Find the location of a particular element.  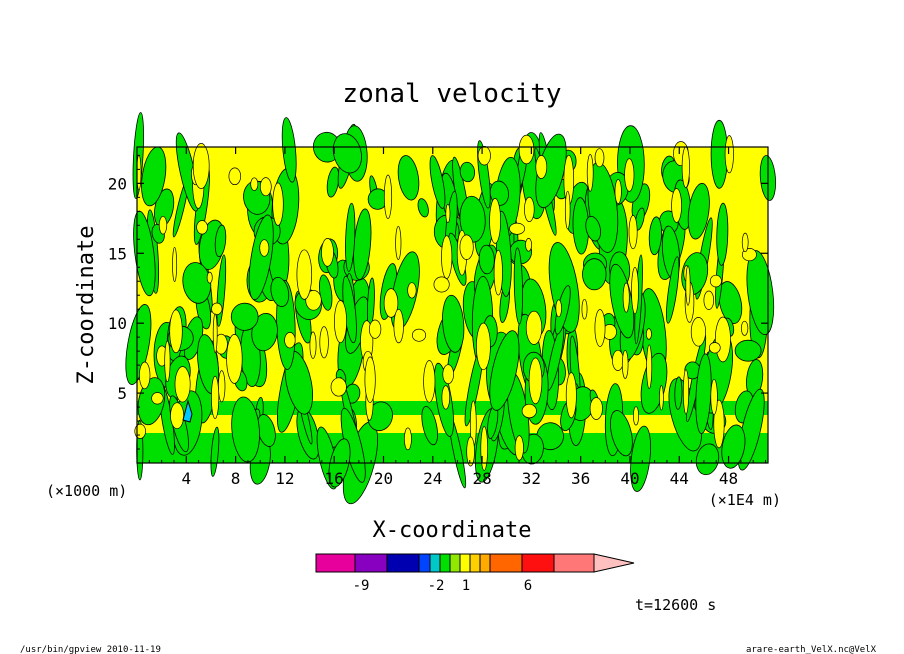

colorbar-tick-label: -9 is located at coordinates (361, 586).